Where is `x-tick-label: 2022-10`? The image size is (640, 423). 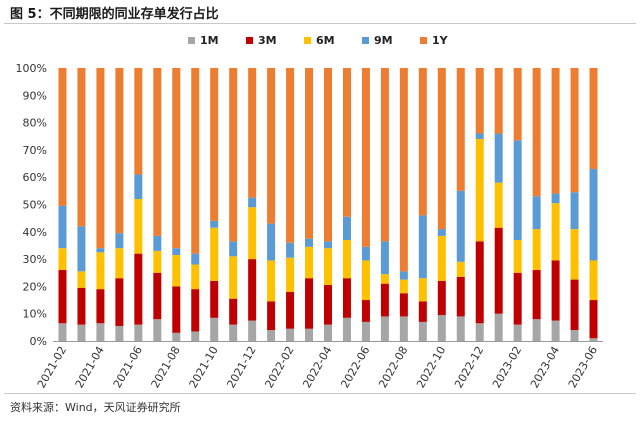 x-tick-label: 2022-10 is located at coordinates (431, 367).